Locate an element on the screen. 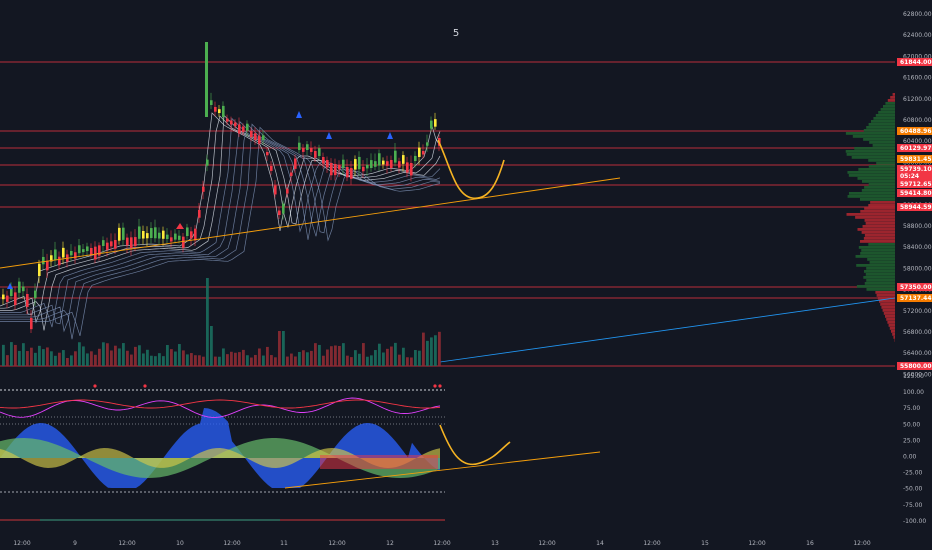 This screenshot has width=932, height=550. time-tick-label: 10 is located at coordinates (180, 543).